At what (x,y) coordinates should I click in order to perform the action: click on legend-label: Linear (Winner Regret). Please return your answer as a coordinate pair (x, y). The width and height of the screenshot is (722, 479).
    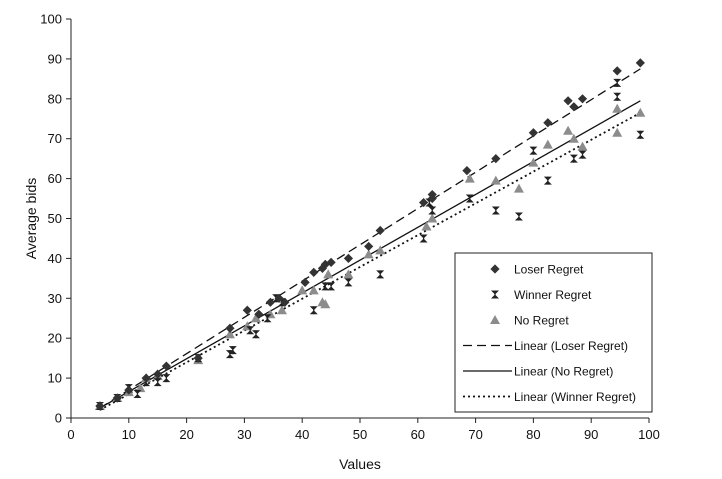
    Looking at the image, I should click on (575, 397).